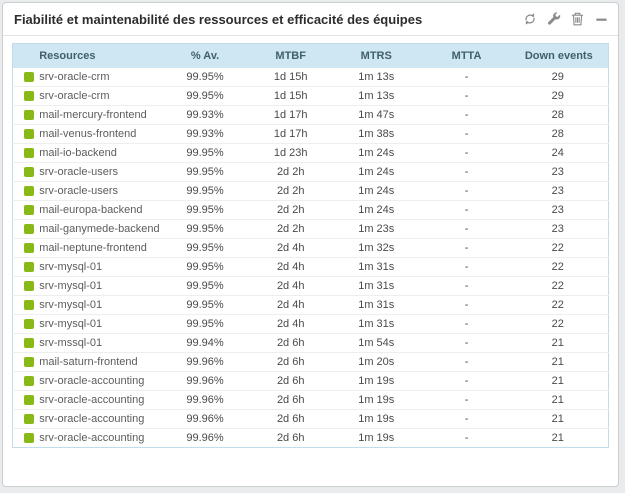 The image size is (625, 493). I want to click on availability-value: 99.94%, so click(205, 343).